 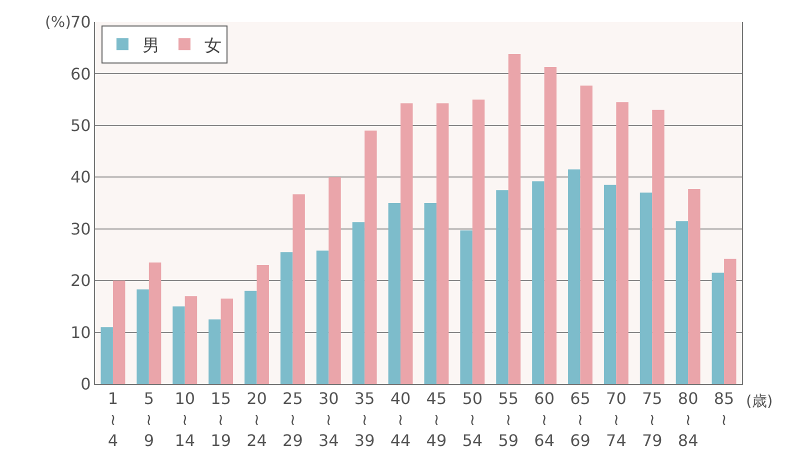 I want to click on y-tick-label: 10, so click(x=80, y=332).